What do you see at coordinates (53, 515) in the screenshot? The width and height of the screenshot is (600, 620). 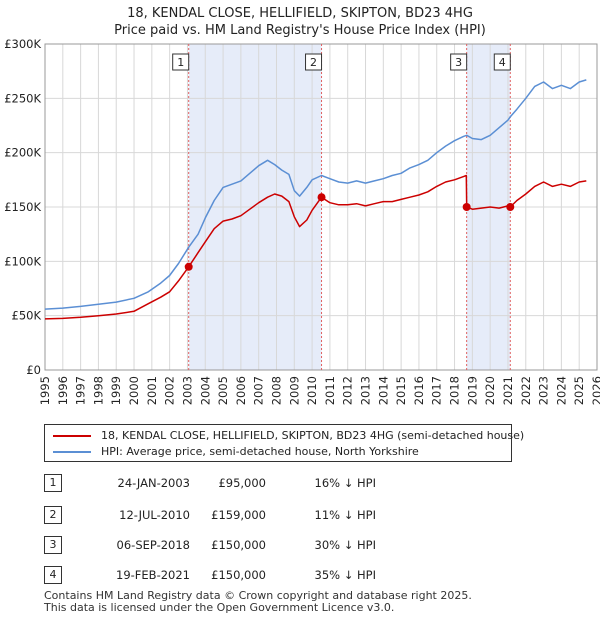 I see `sale-number-badge: 2` at bounding box center [53, 515].